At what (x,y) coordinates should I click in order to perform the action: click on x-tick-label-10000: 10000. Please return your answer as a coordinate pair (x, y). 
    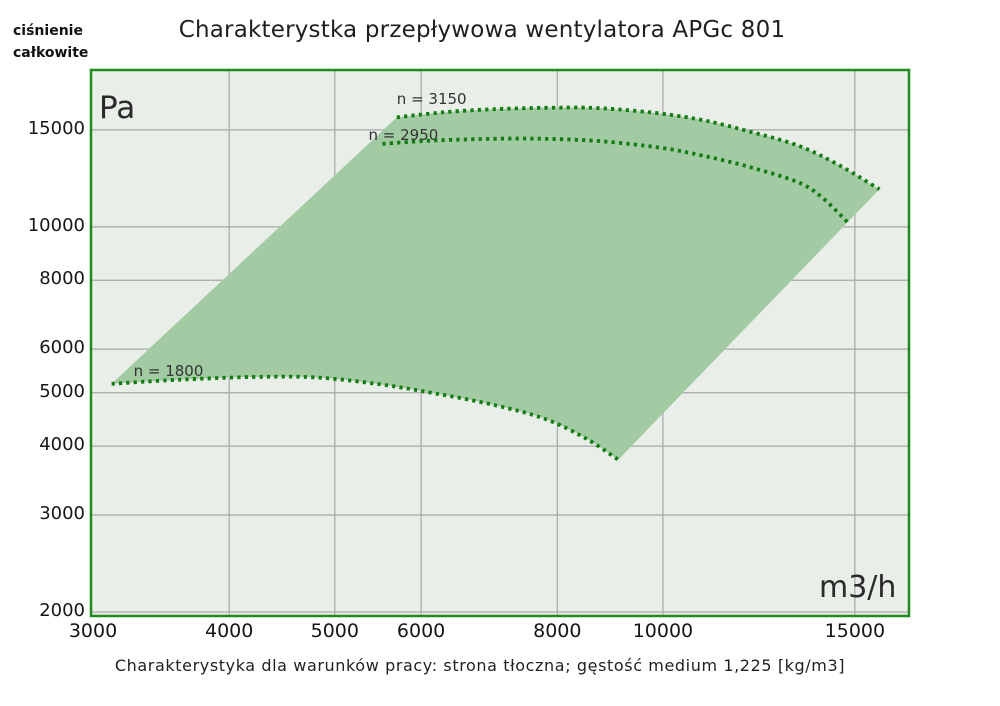
    Looking at the image, I should click on (663, 631).